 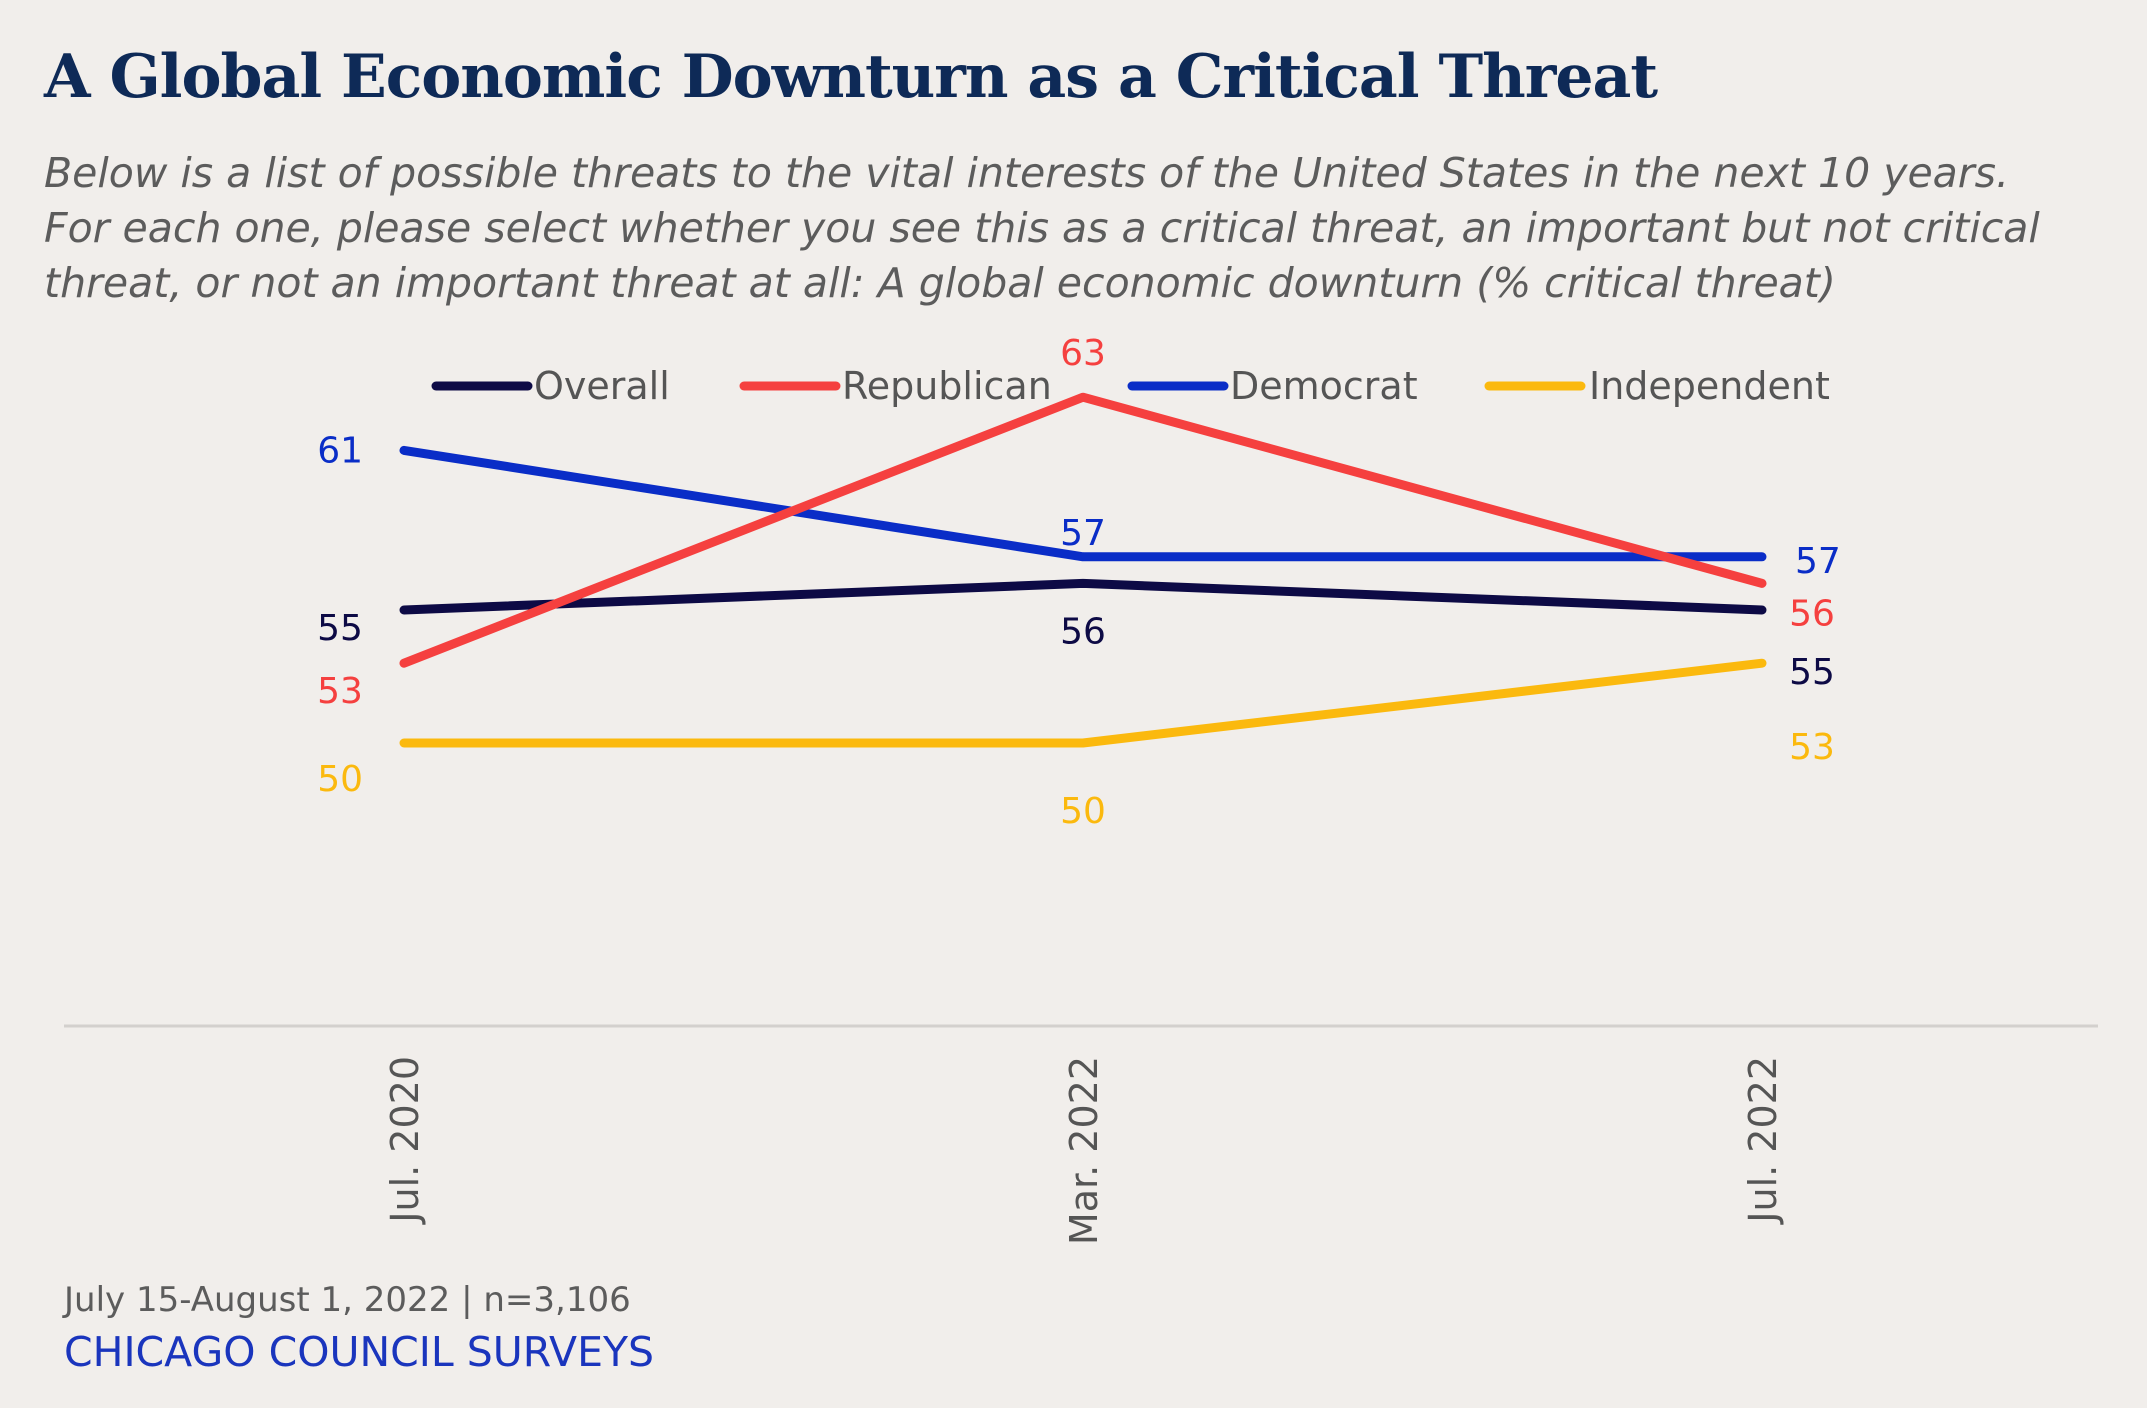 I want to click on data-label-republican-mar-2022: 63, so click(x=1083, y=353).